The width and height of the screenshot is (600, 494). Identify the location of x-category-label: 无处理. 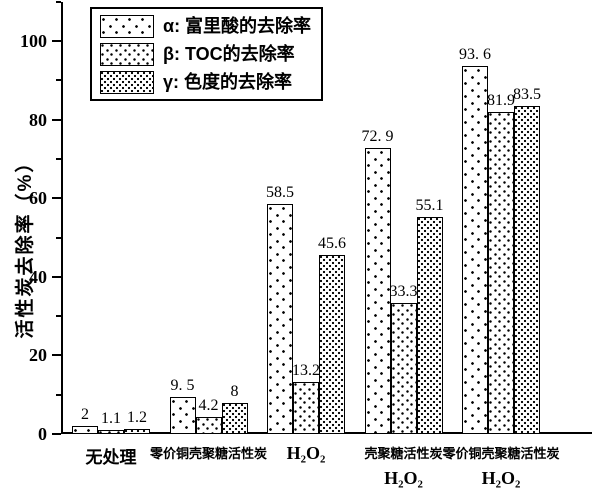
(111, 457).